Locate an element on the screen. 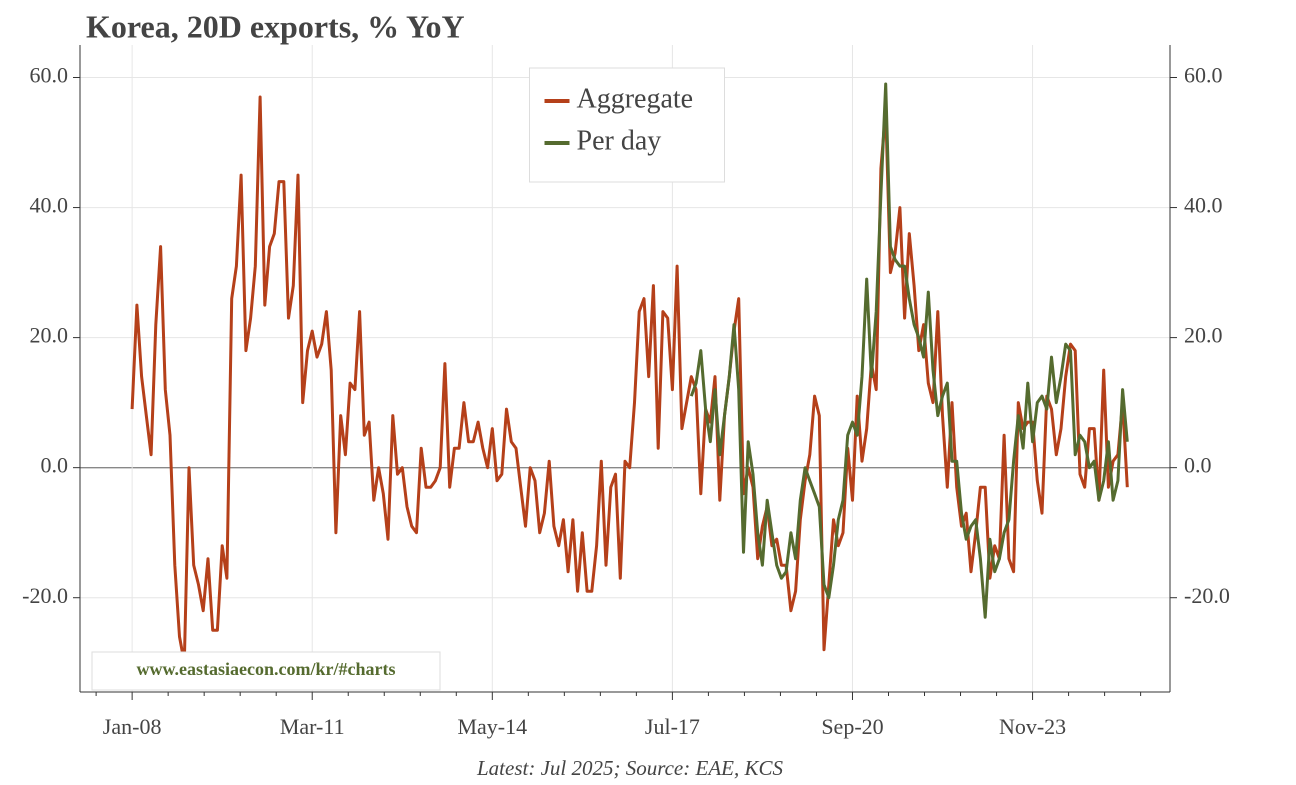 The image size is (1296, 785). x-tick-label: Sep-20 is located at coordinates (852, 726).